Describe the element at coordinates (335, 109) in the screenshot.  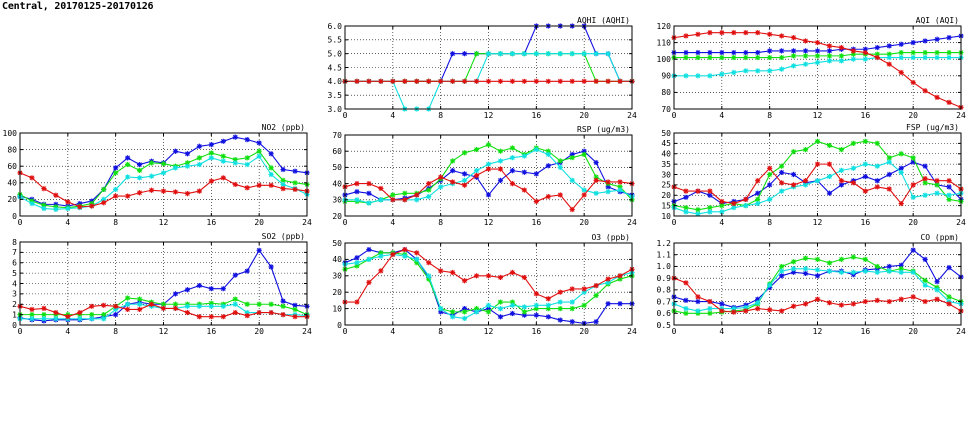
I see `y-tick-label: 3.0` at that location.